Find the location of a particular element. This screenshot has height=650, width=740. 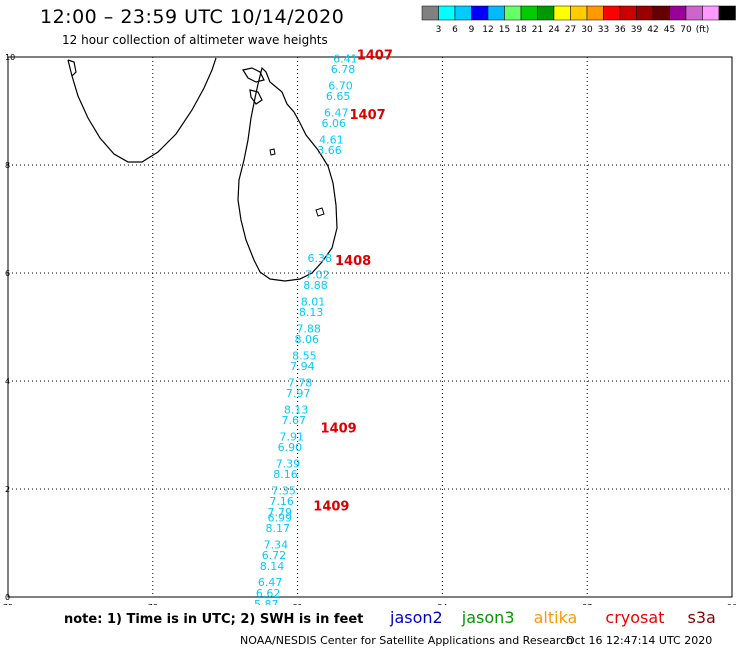

wave-height-value: 6.99 is located at coordinates (279, 517).